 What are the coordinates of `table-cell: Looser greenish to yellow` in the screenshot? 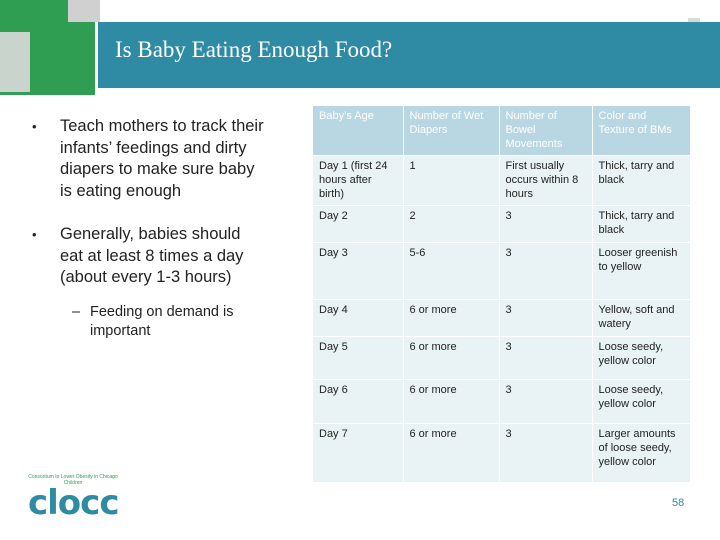 It's located at (640, 271).